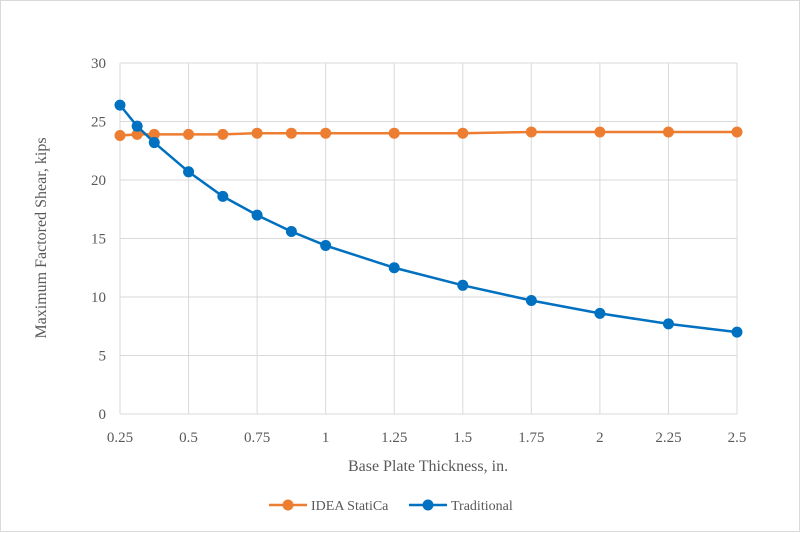 This screenshot has width=800, height=533. I want to click on y-tick-label: 10, so click(98, 298).